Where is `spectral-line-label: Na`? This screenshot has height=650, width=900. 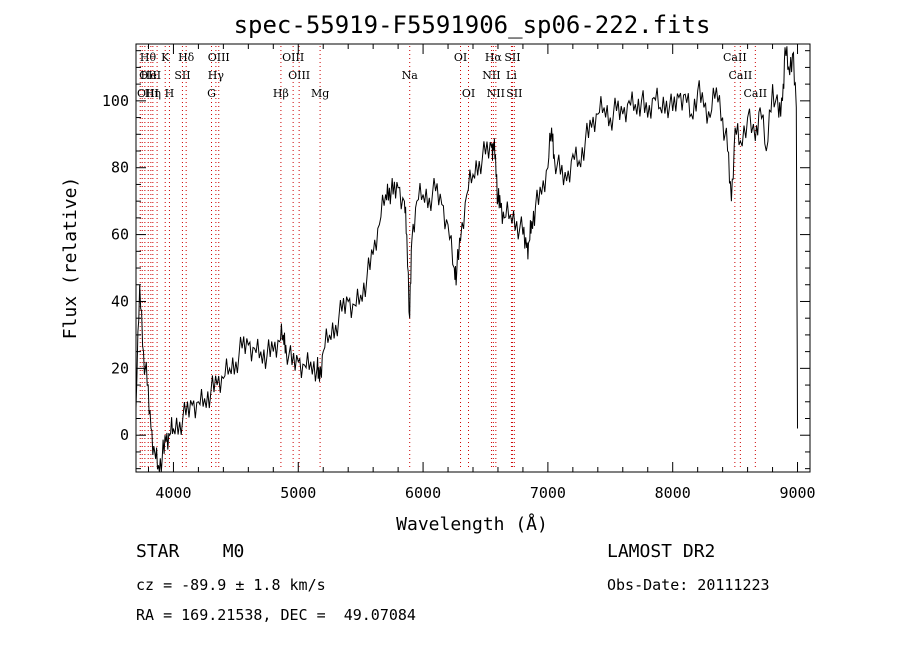 spectral-line-label: Na is located at coordinates (410, 75).